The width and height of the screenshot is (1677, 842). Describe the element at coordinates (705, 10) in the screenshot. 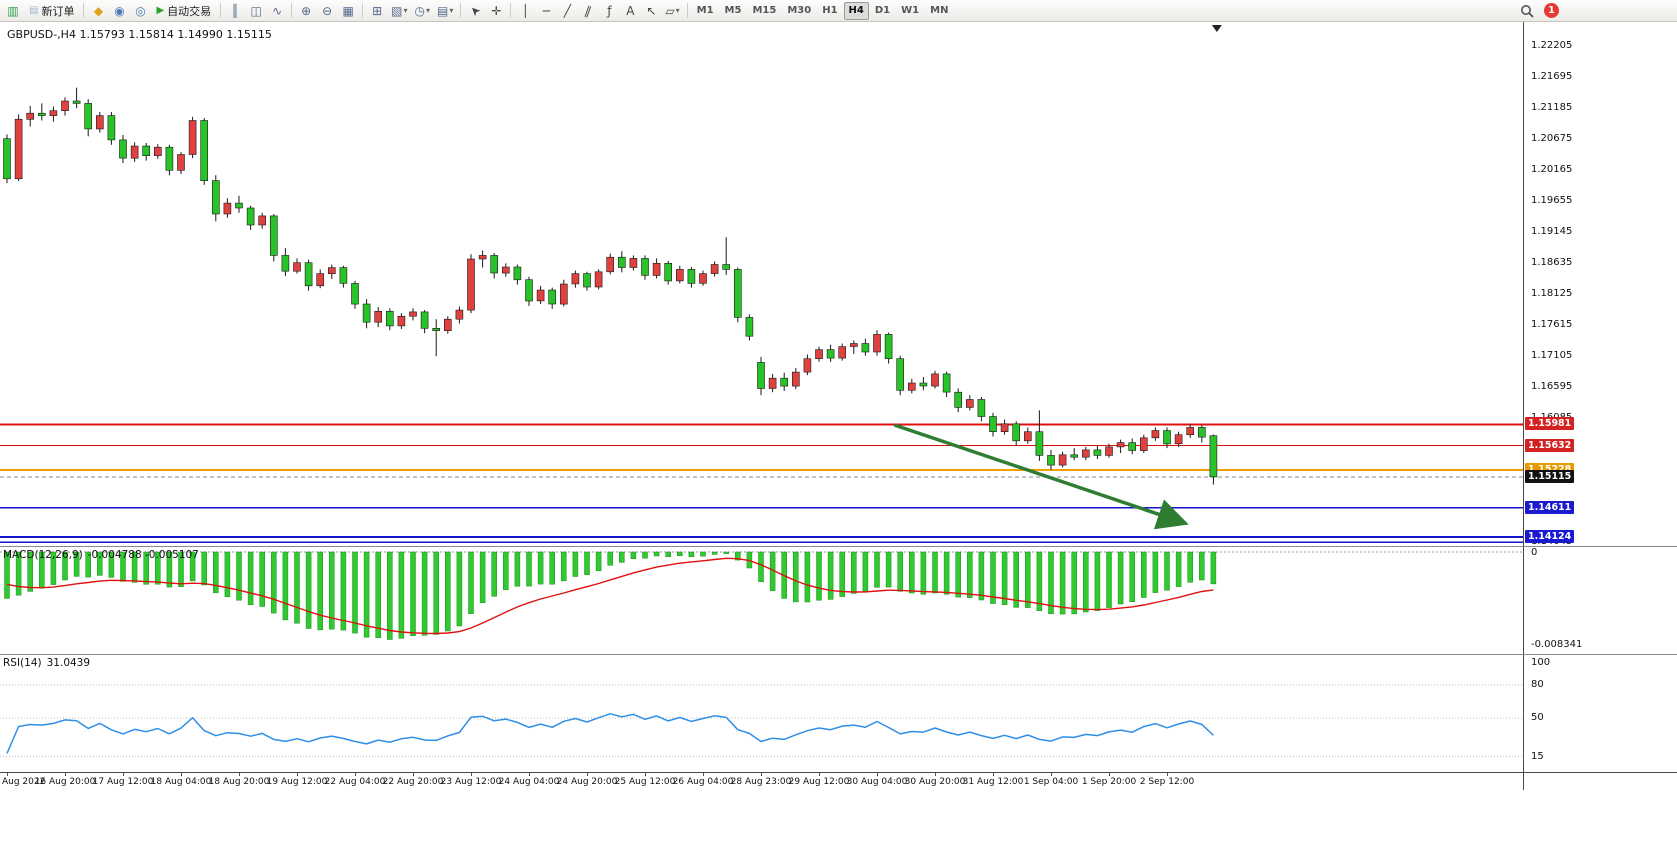

I see `timeframe-button-m1: M1` at that location.